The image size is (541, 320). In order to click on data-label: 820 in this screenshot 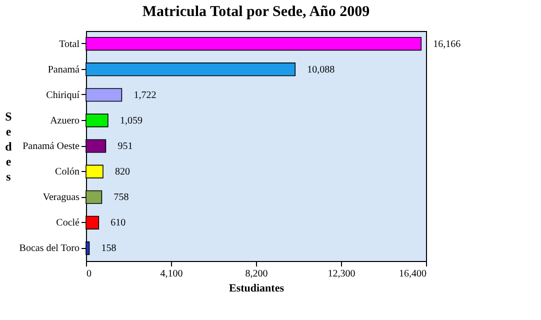, I will do `click(122, 172)`.